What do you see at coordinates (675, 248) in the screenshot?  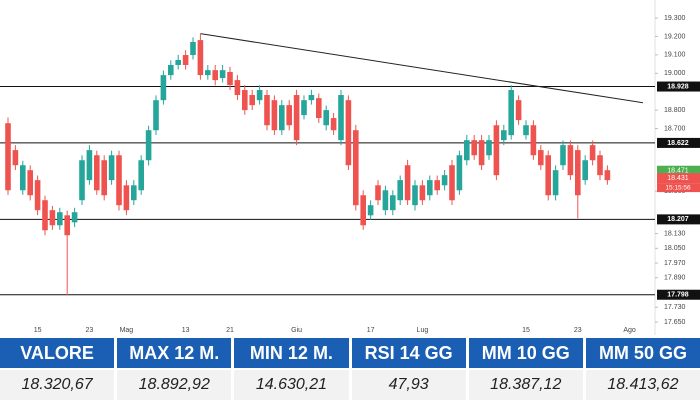 I see `y-tick-label: 18.050` at bounding box center [675, 248].